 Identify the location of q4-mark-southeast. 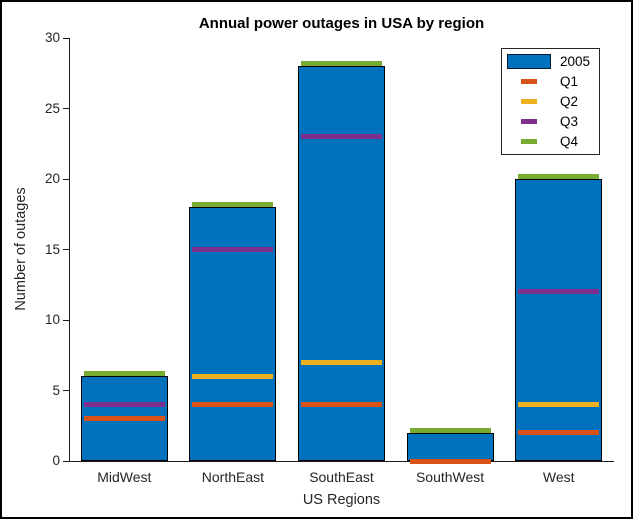
(341, 64).